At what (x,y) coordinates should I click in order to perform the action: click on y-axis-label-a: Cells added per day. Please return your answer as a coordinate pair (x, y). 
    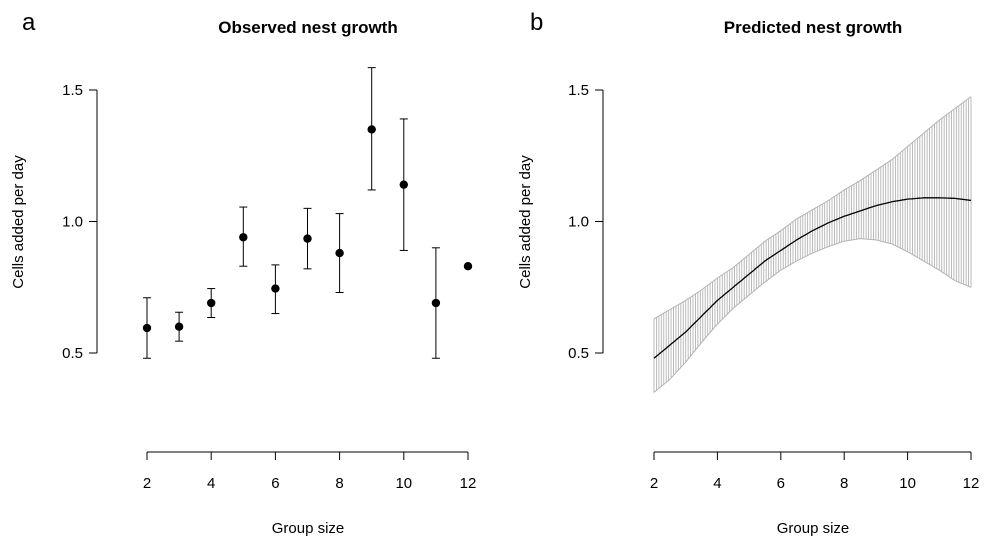
    Looking at the image, I should click on (18, 222).